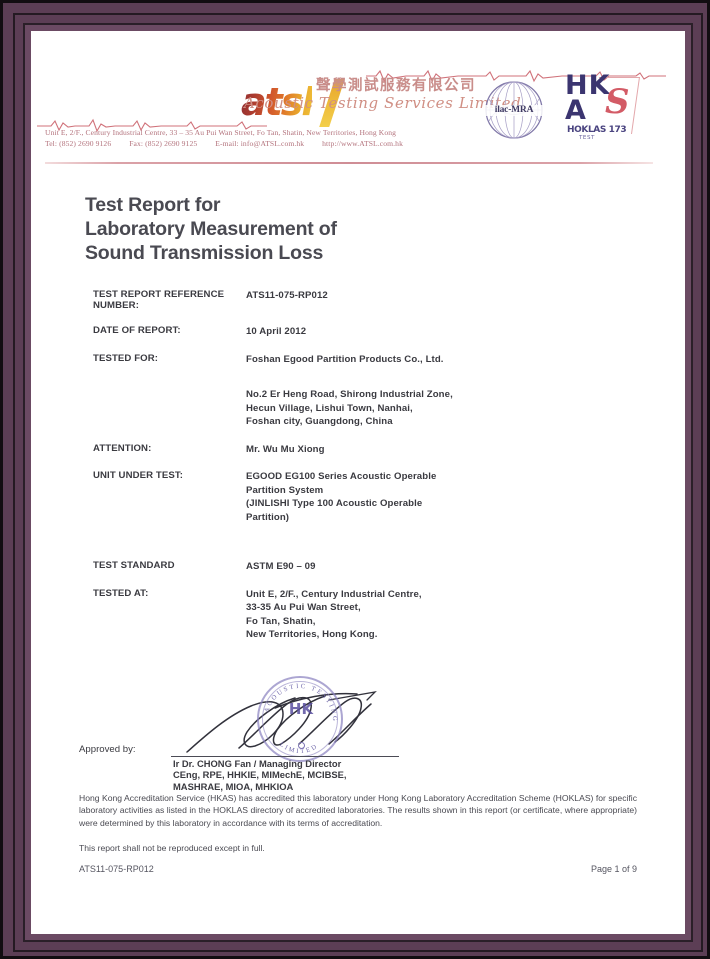 Image resolution: width=710 pixels, height=959 pixels. I want to click on label-unit-under-test: UNIT UNDER TEST:, so click(138, 475).